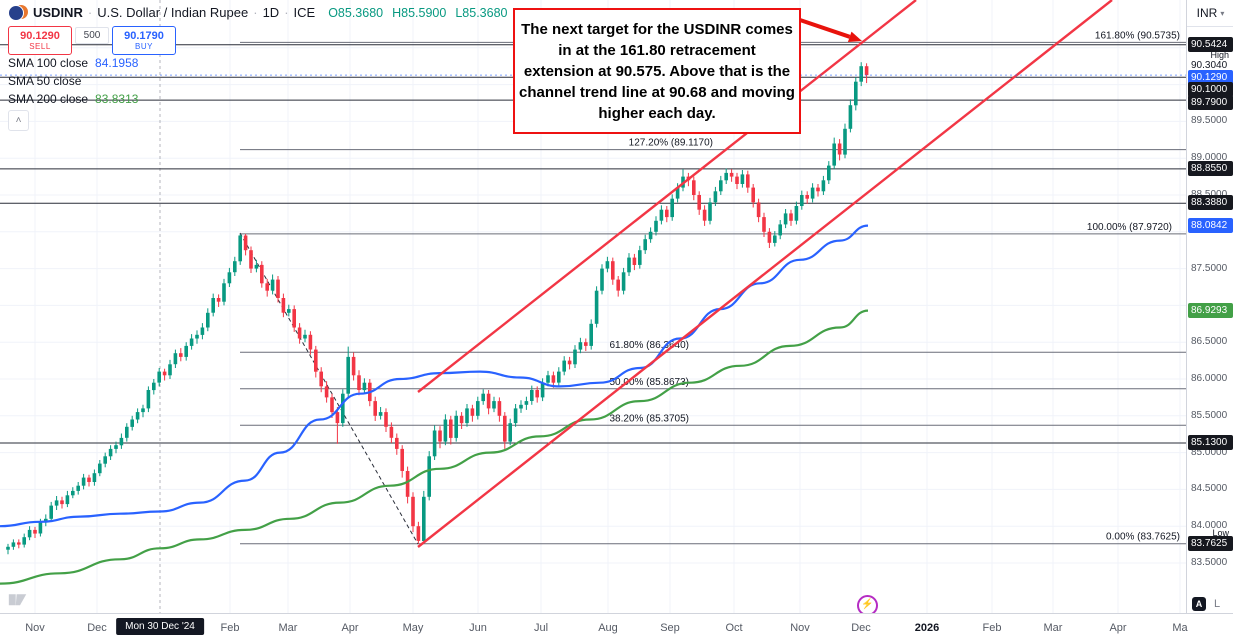 The width and height of the screenshot is (1233, 641). Describe the element at coordinates (1217, 604) in the screenshot. I see `log-scale-toggle: L` at that location.